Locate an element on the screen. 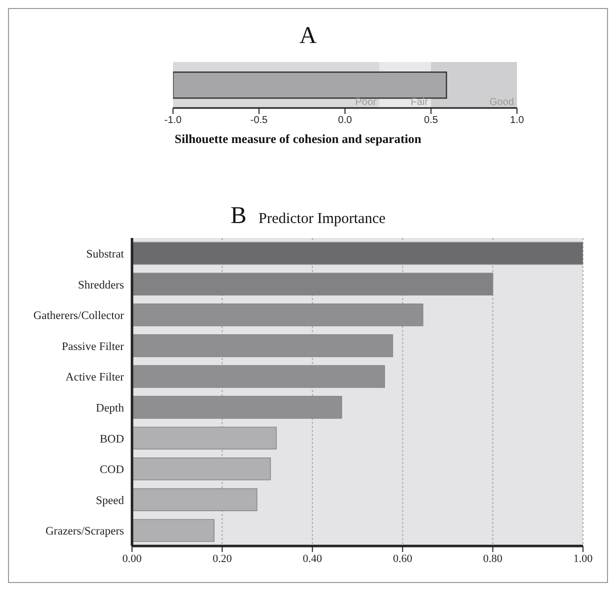  x-tick-label: 0.5 is located at coordinates (431, 120).